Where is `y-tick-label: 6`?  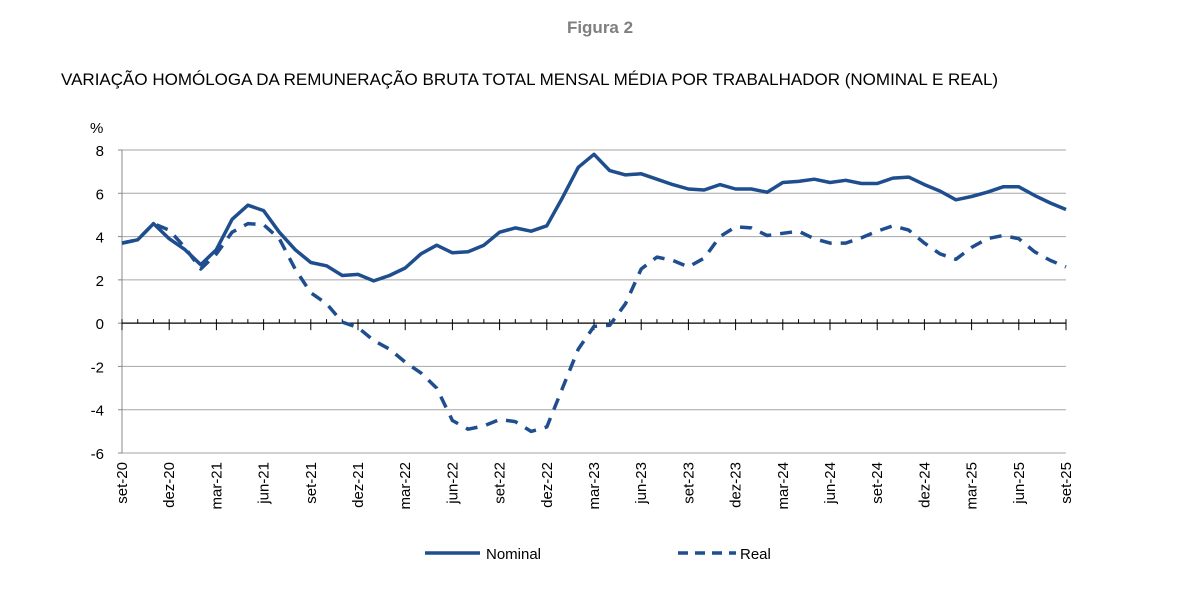 y-tick-label: 6 is located at coordinates (100, 194).